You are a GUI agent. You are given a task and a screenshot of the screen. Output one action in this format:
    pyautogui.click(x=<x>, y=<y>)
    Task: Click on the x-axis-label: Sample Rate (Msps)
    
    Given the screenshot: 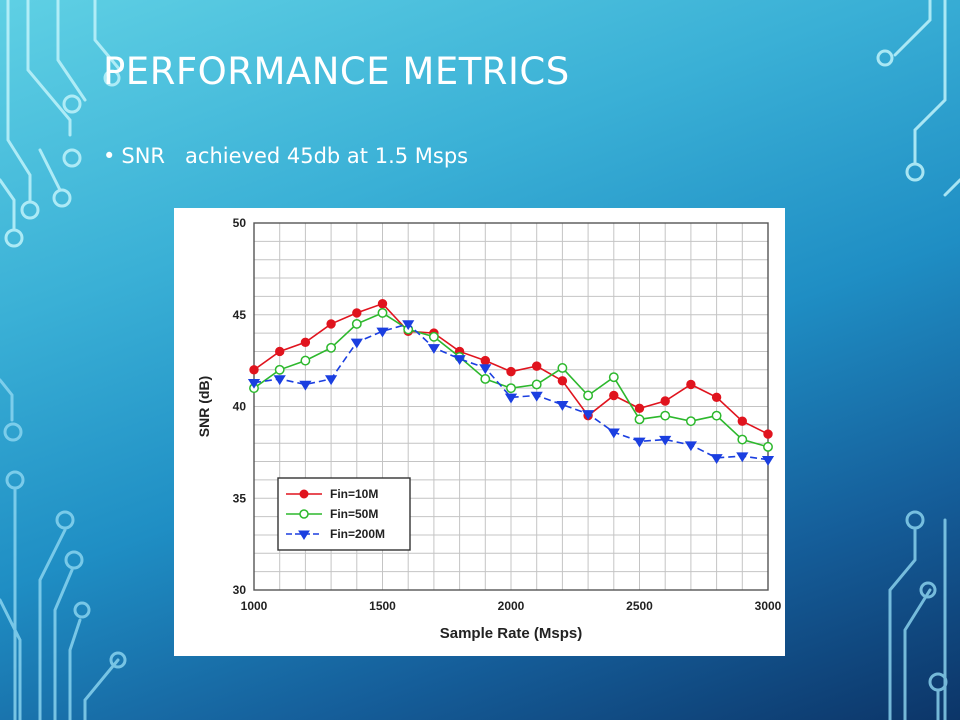 What is the action you would take?
    pyautogui.click(x=511, y=633)
    